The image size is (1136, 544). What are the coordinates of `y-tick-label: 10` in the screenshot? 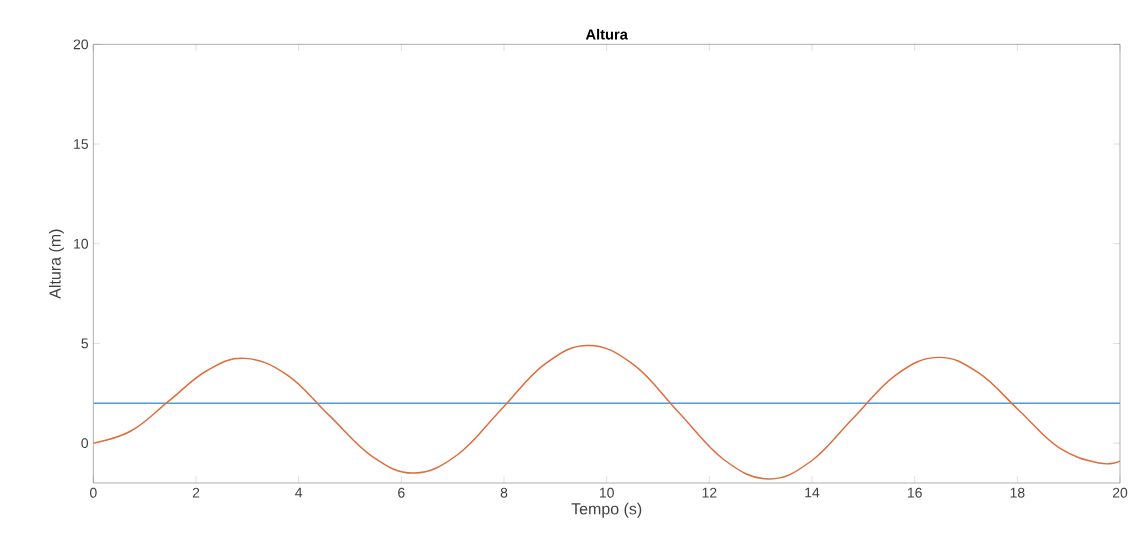 It's located at (81, 243).